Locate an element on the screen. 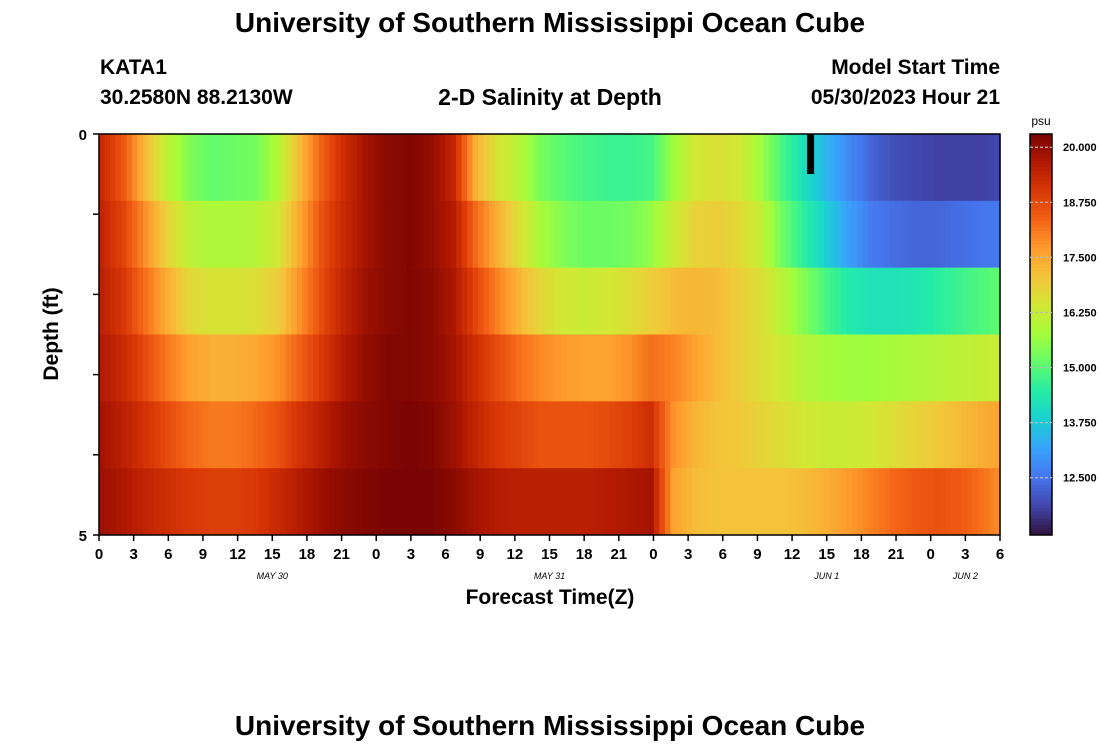  date-label: JUN 1 is located at coordinates (826, 576).